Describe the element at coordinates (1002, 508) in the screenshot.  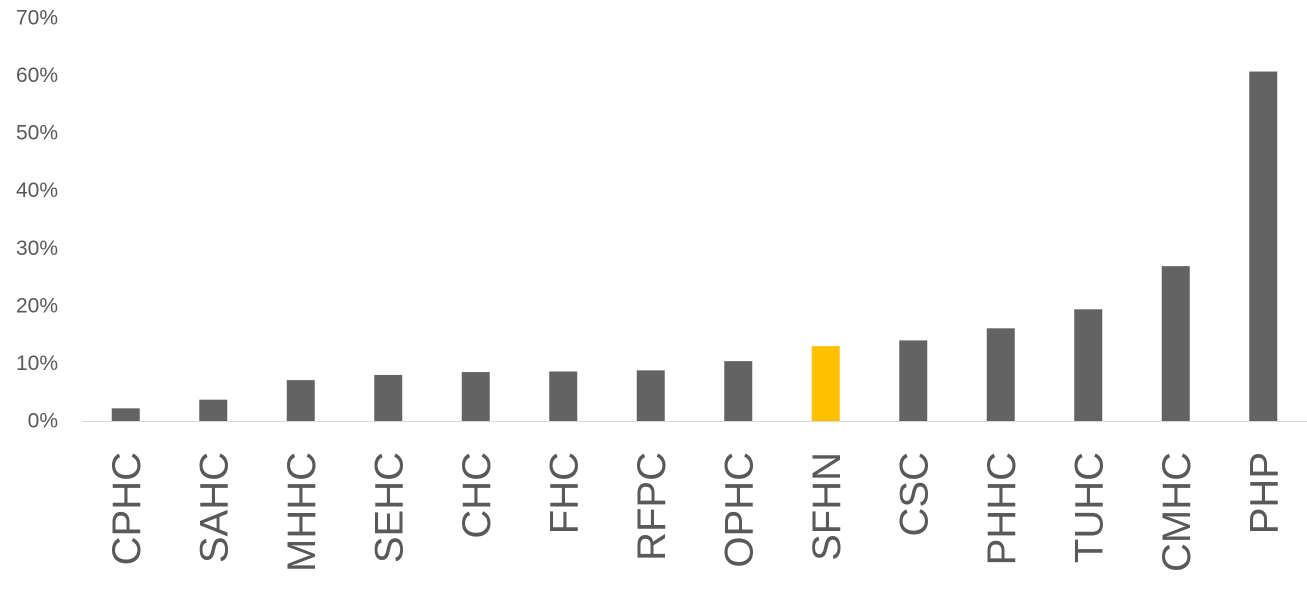
I see `x-tick-label-phhc: PHHC` at that location.